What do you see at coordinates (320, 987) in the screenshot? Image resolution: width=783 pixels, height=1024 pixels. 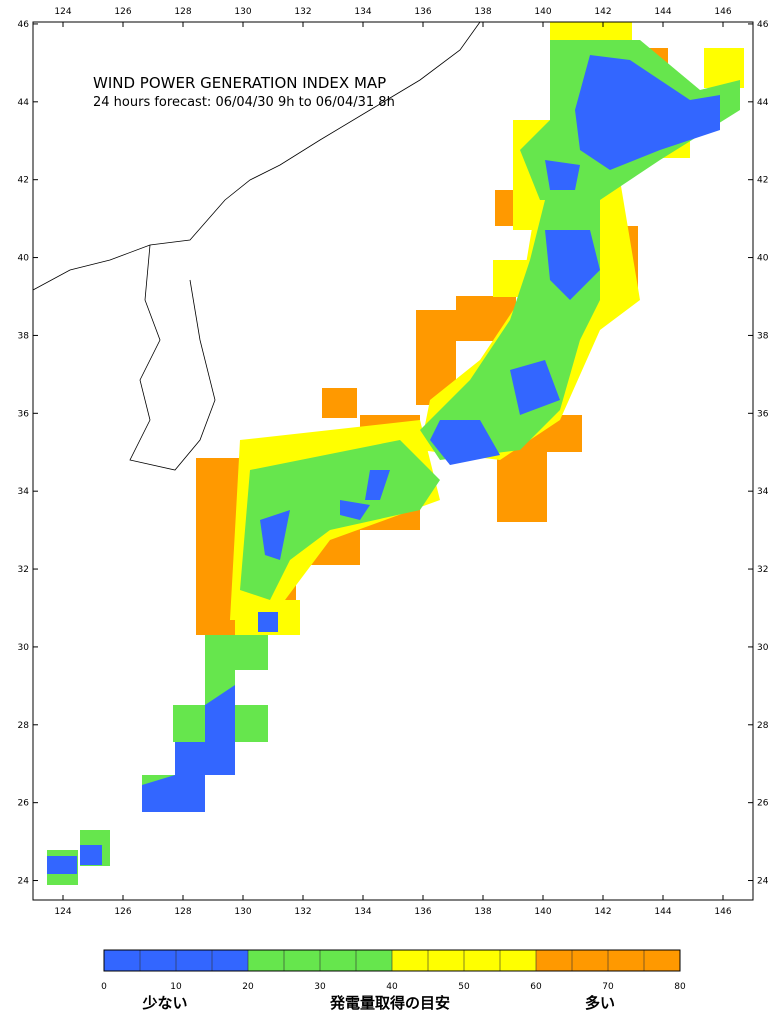 I see `colorbar-tick-label: 30` at bounding box center [320, 987].